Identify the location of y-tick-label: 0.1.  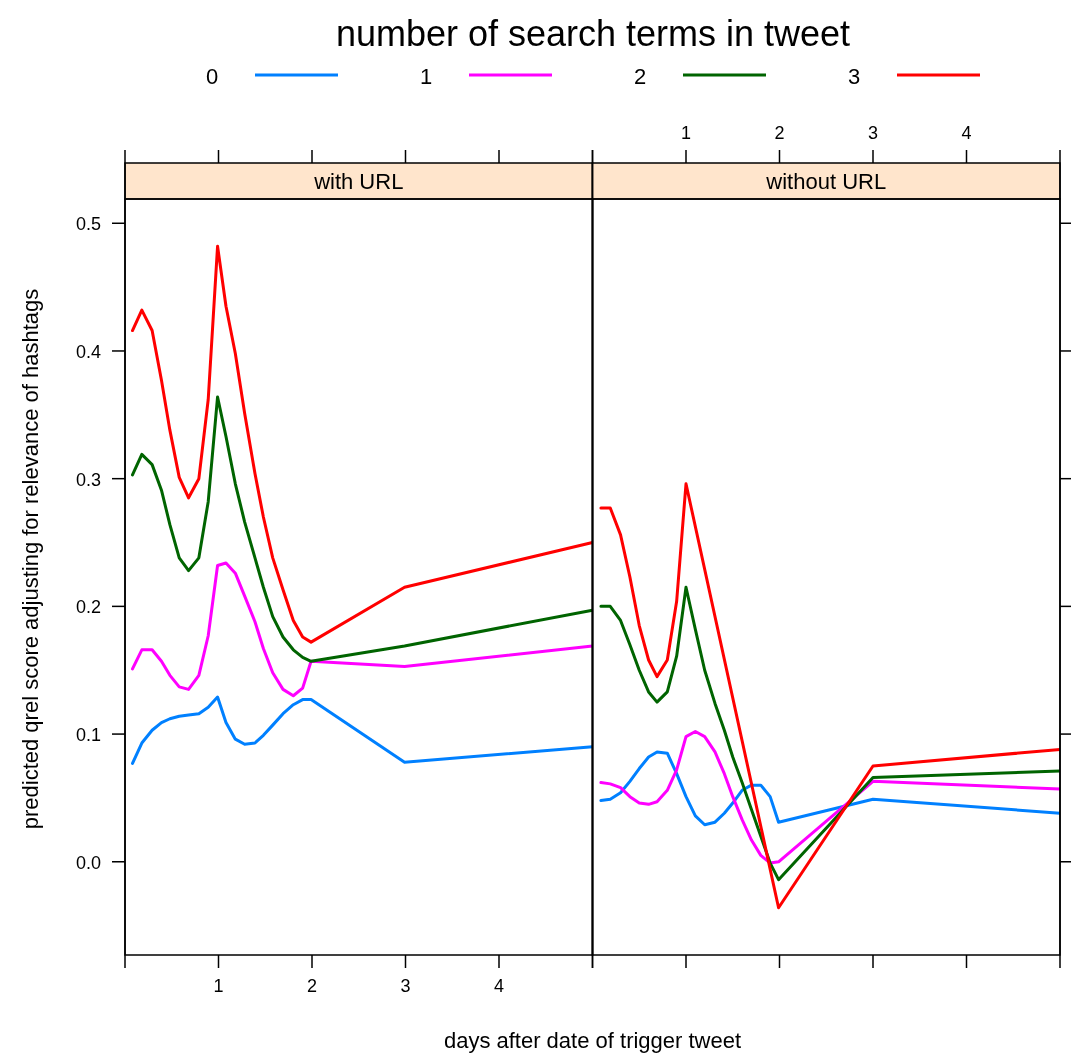
(88, 735).